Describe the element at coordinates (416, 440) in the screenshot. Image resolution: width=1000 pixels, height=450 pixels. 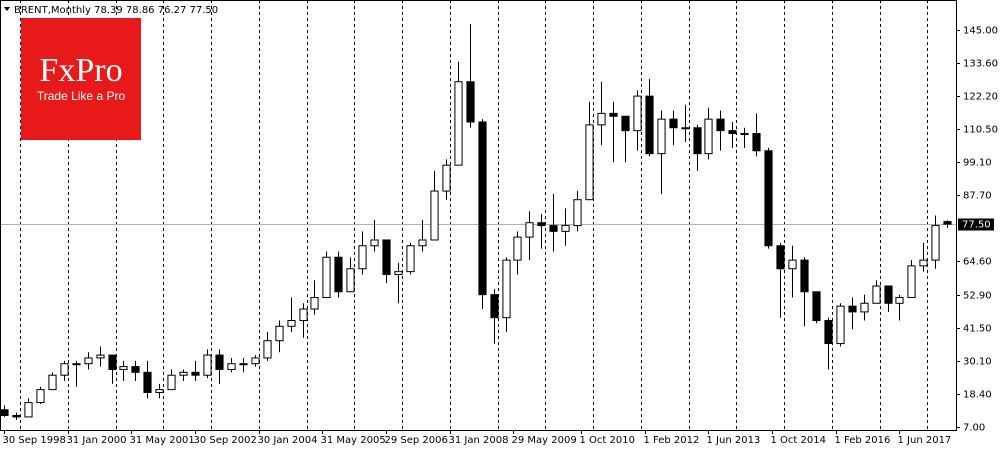
I see `x-tick-label: 29 Sep 2006` at that location.